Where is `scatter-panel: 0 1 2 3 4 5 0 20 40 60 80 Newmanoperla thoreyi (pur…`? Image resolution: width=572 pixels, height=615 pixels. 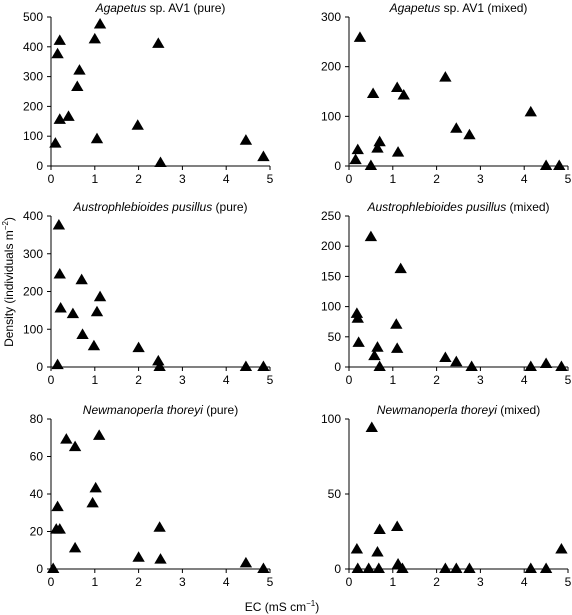 scatter-panel: 0 1 2 3 4 5 0 20 40 60 80 Newmanoperla thoreyi (pur… is located at coordinates (152, 496).